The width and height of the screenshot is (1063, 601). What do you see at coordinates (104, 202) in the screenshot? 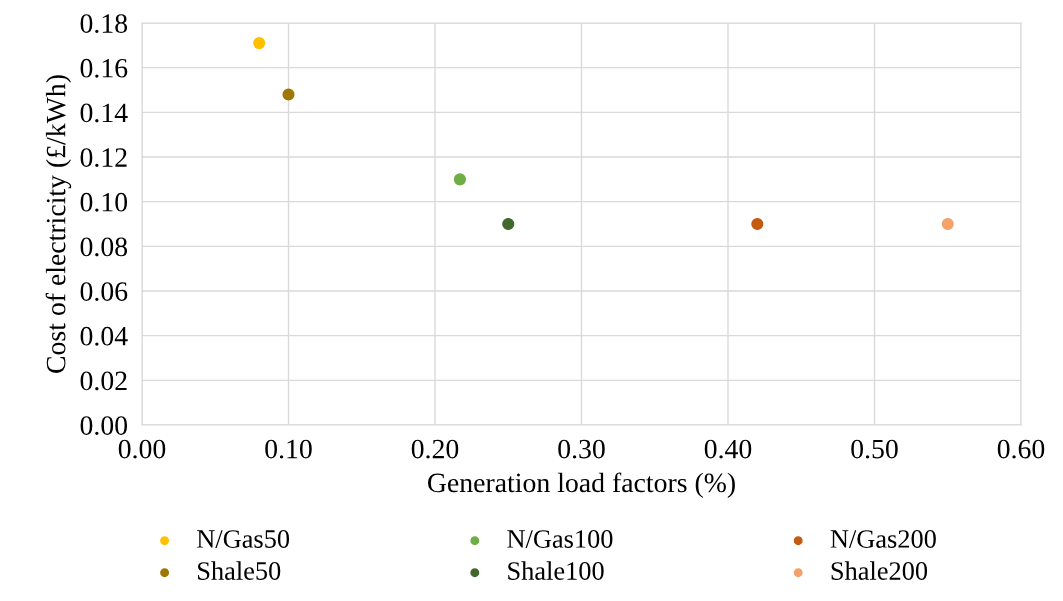
I see `y-tick-label: 0.10` at bounding box center [104, 202].